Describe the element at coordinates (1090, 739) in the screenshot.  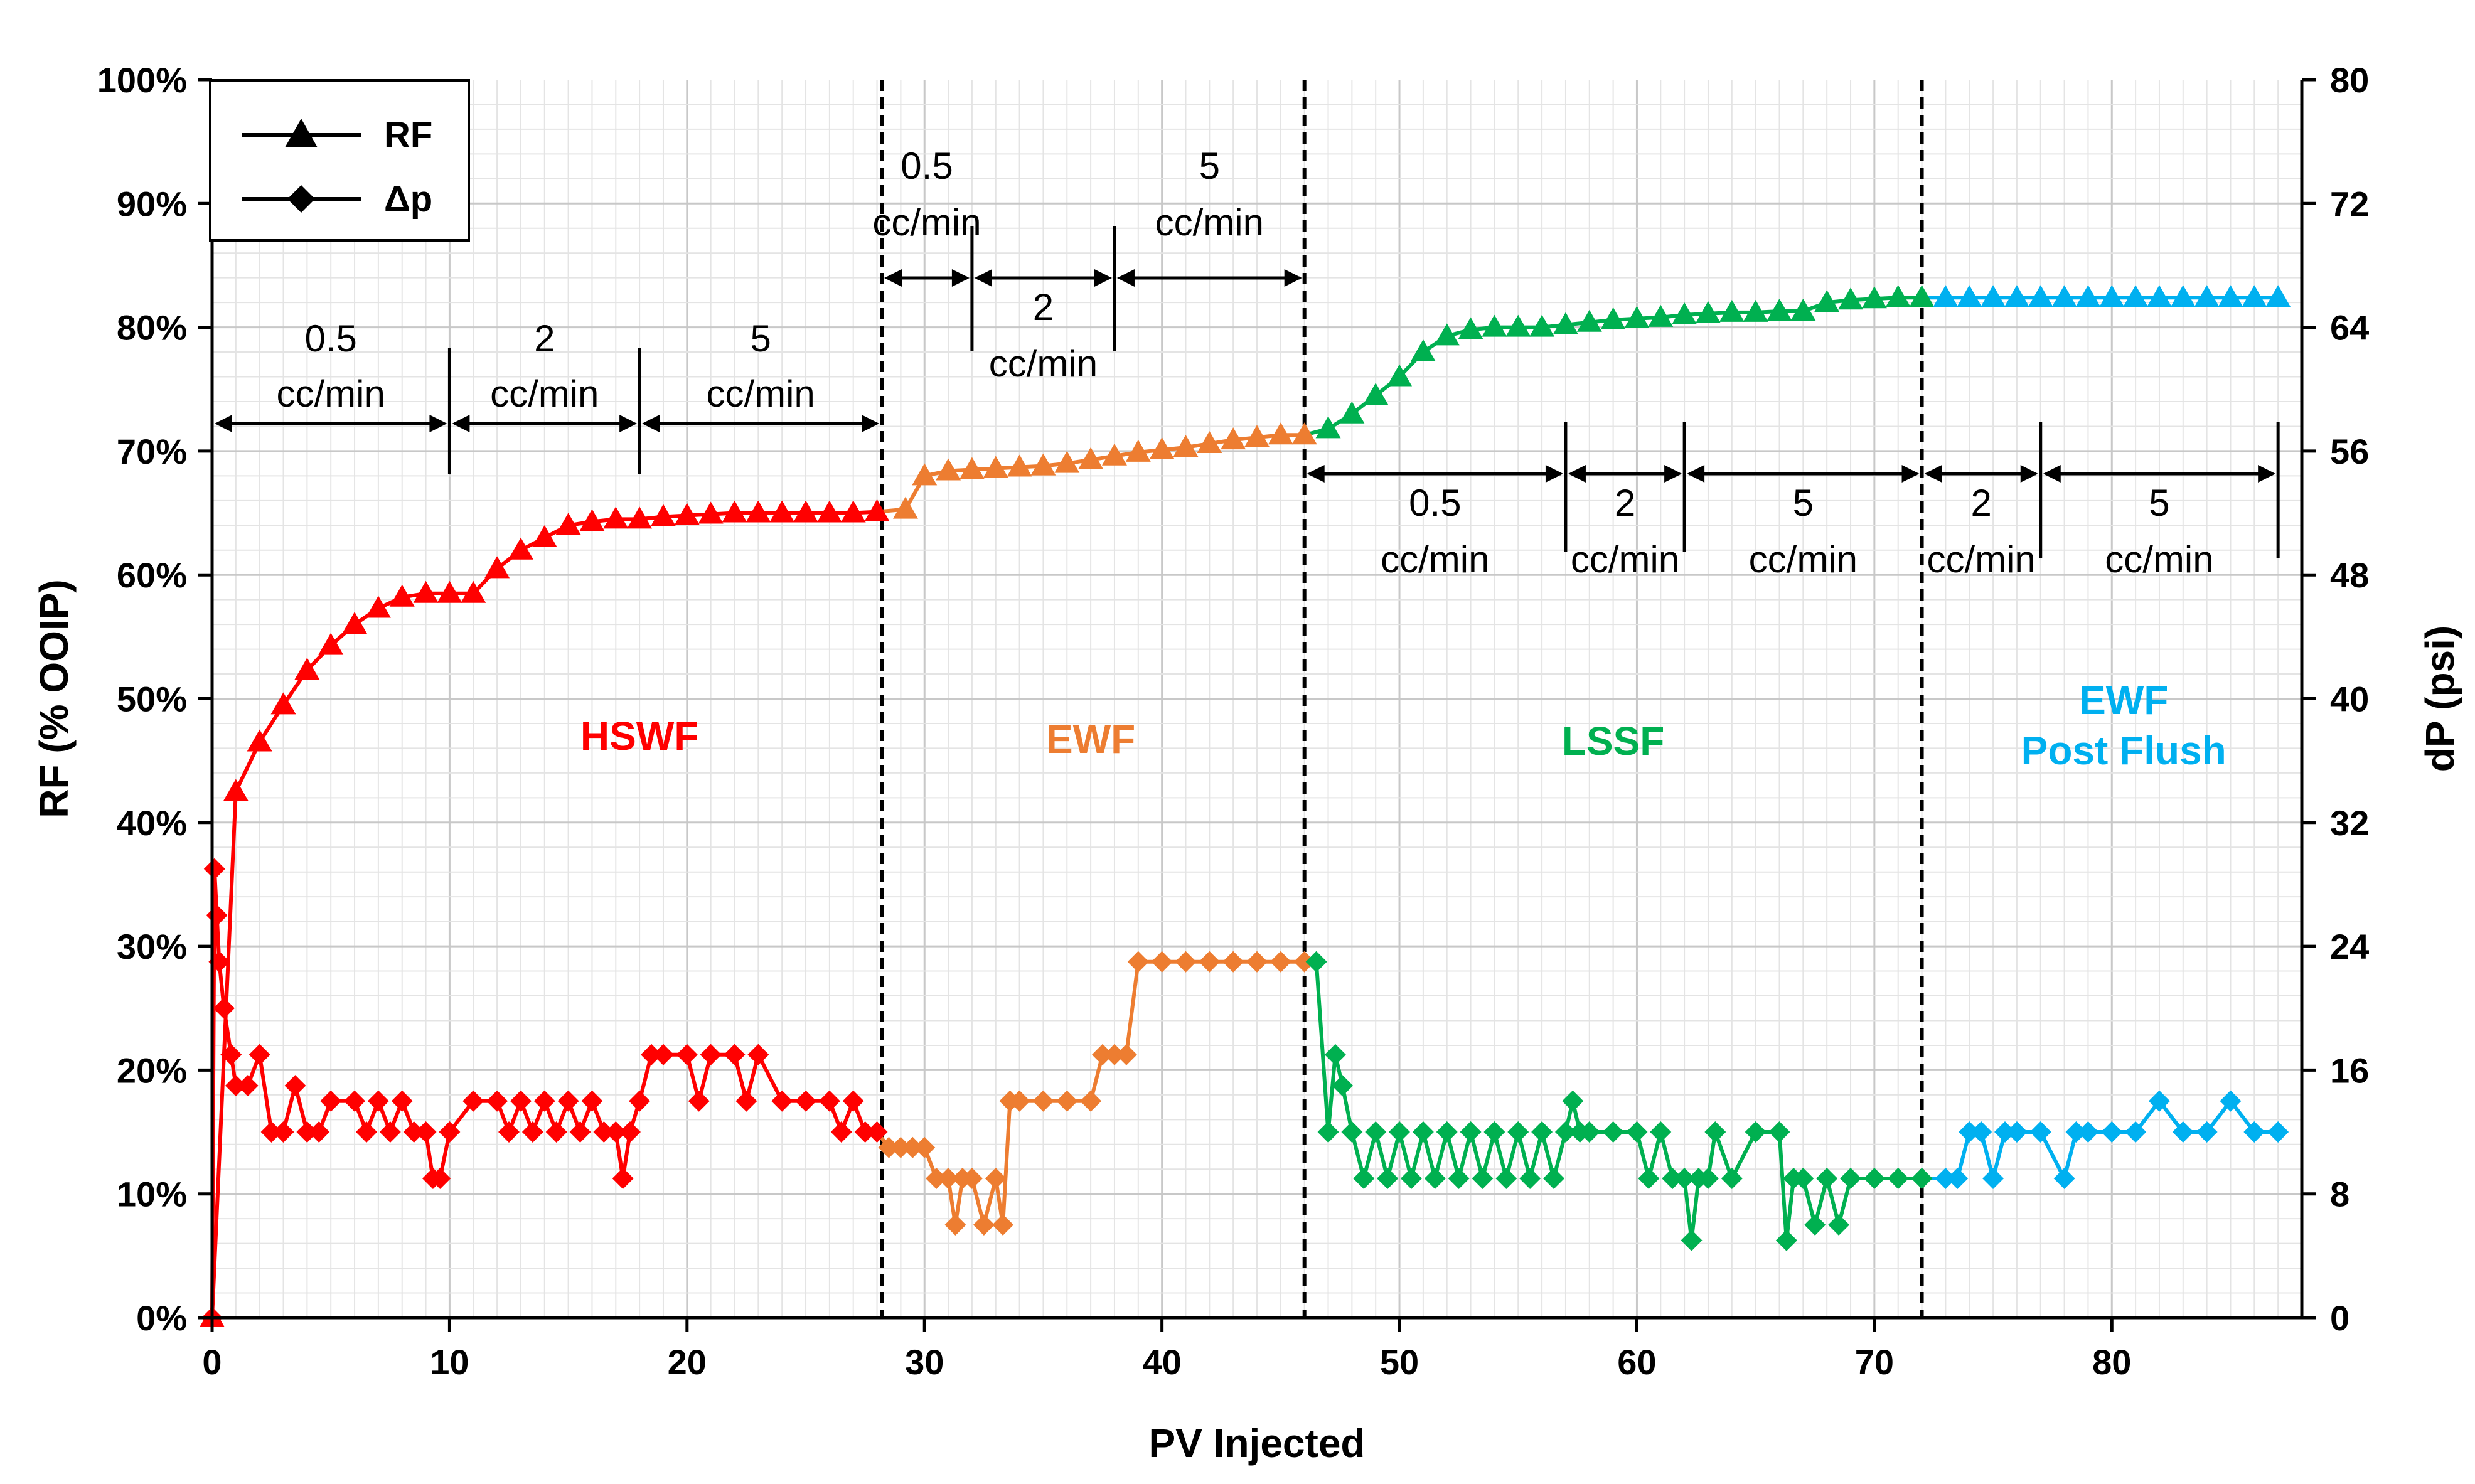
I see `phase-label: EWF` at that location.